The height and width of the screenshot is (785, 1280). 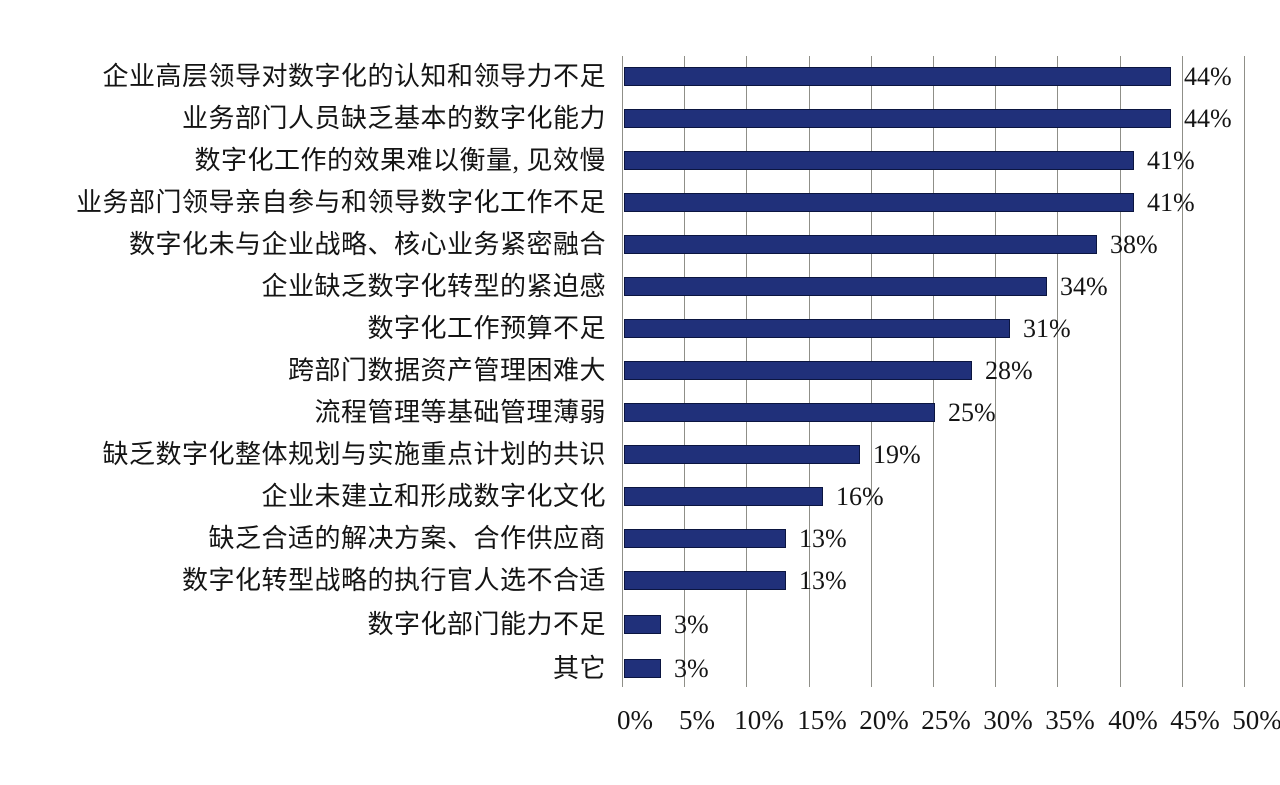 I want to click on value-label-row-3: 41%, so click(x=1171, y=160).